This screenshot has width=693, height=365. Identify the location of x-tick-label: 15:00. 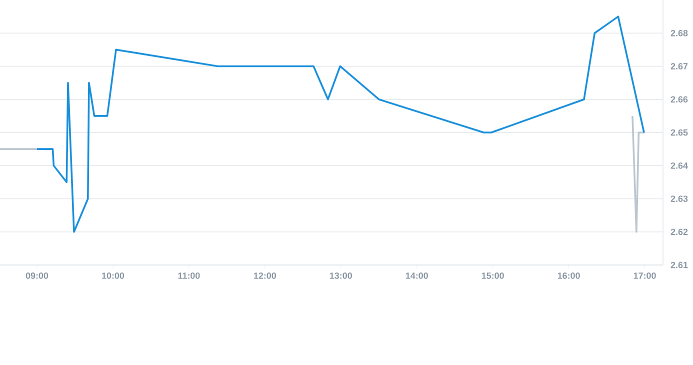
(493, 275).